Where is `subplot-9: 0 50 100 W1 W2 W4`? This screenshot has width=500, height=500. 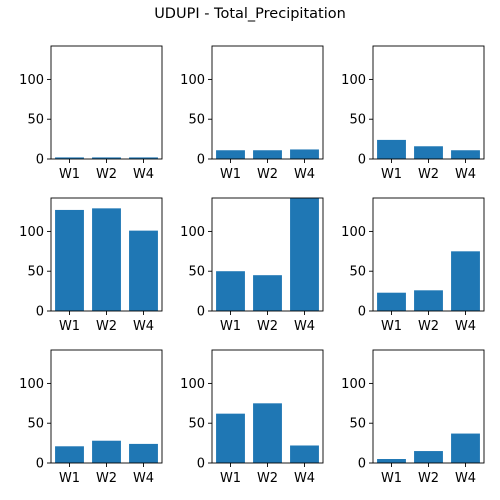 subplot-9: 0 50 100 W1 W2 W4 is located at coordinates (413, 417).